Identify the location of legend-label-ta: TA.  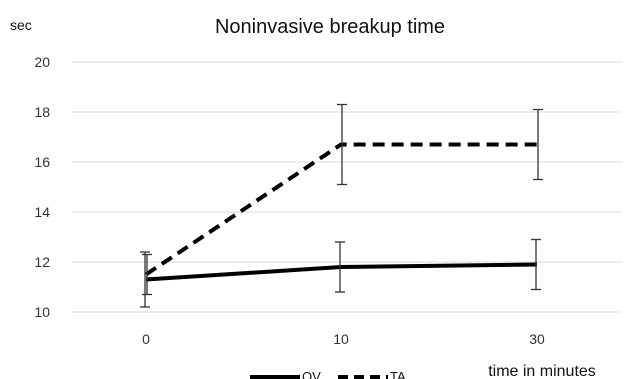
(398, 374).